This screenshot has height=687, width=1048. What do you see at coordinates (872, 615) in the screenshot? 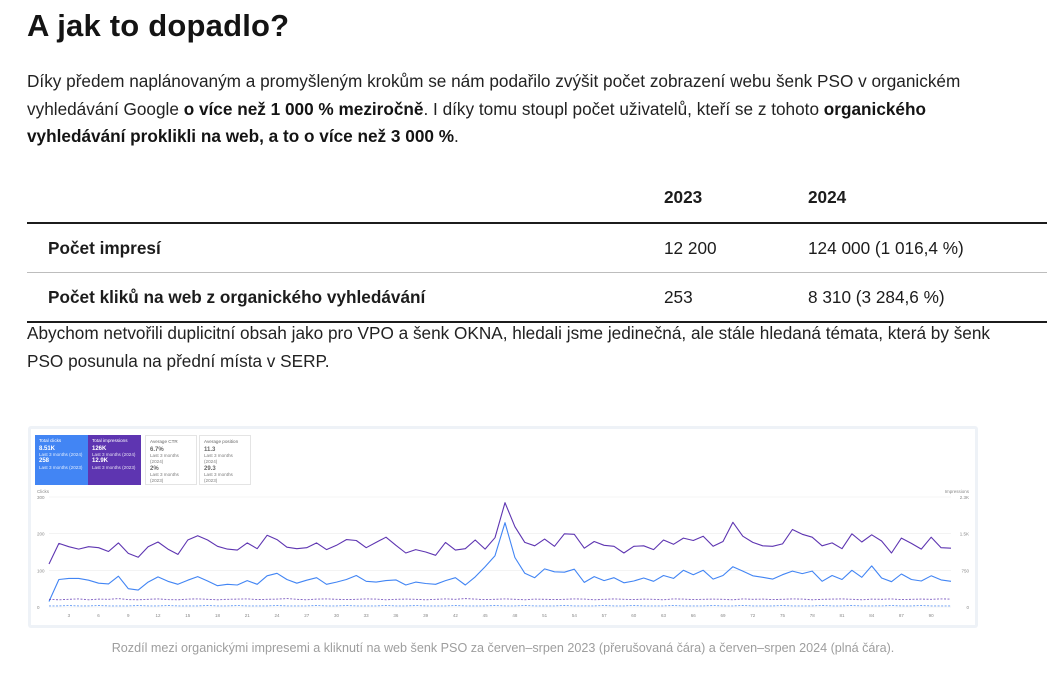
I see `x-tick-label: 84` at bounding box center [872, 615].